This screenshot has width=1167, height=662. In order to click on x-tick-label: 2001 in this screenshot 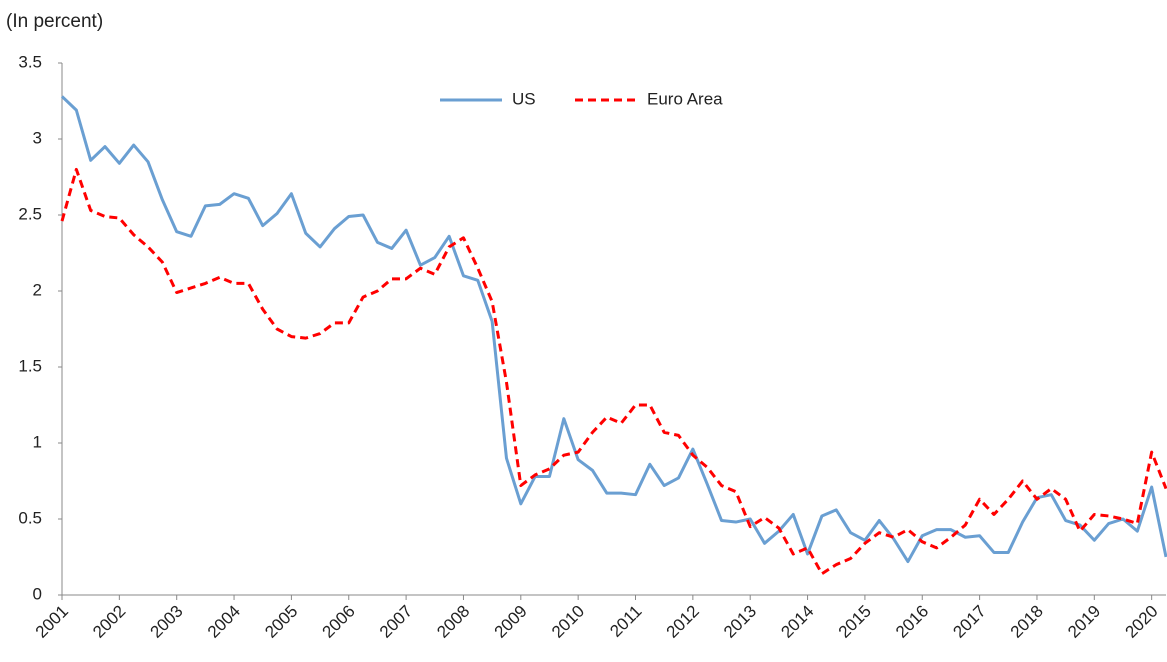, I will do `click(52, 622)`.